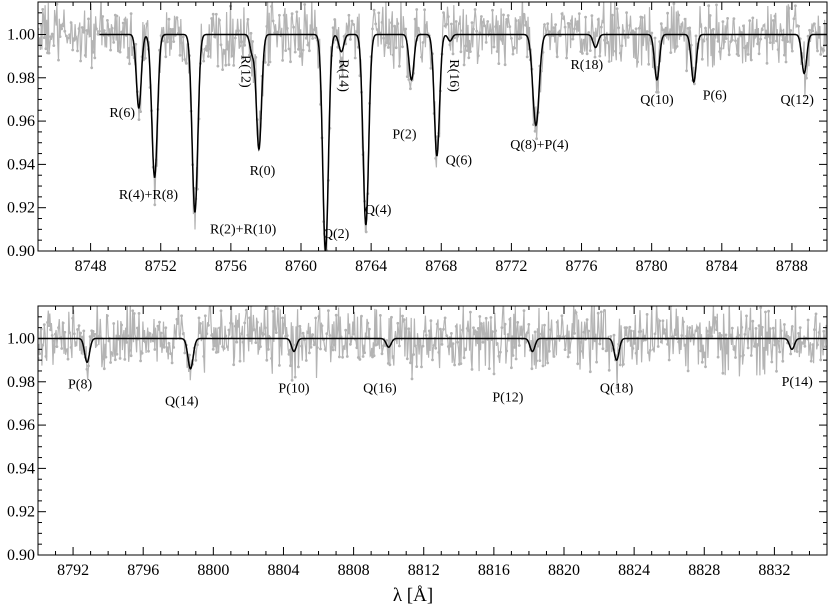 The height and width of the screenshot is (606, 829). What do you see at coordinates (704, 570) in the screenshot?
I see `x-tick-label: 8828` at bounding box center [704, 570].